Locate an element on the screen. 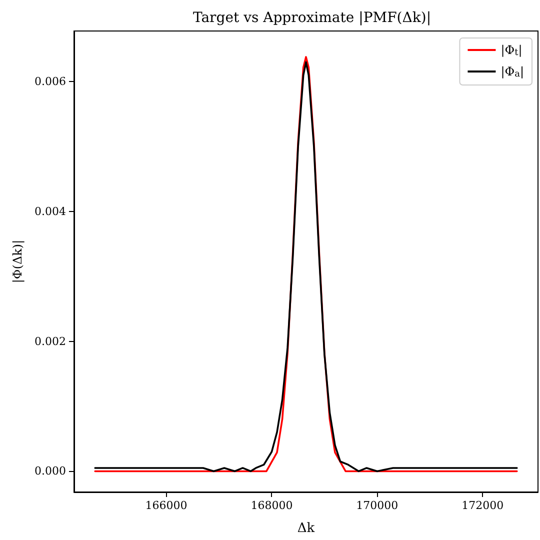 This screenshot has width=540, height=540. chart-title: Target vs Approximate |PMF(Δk)| is located at coordinates (312, 18).